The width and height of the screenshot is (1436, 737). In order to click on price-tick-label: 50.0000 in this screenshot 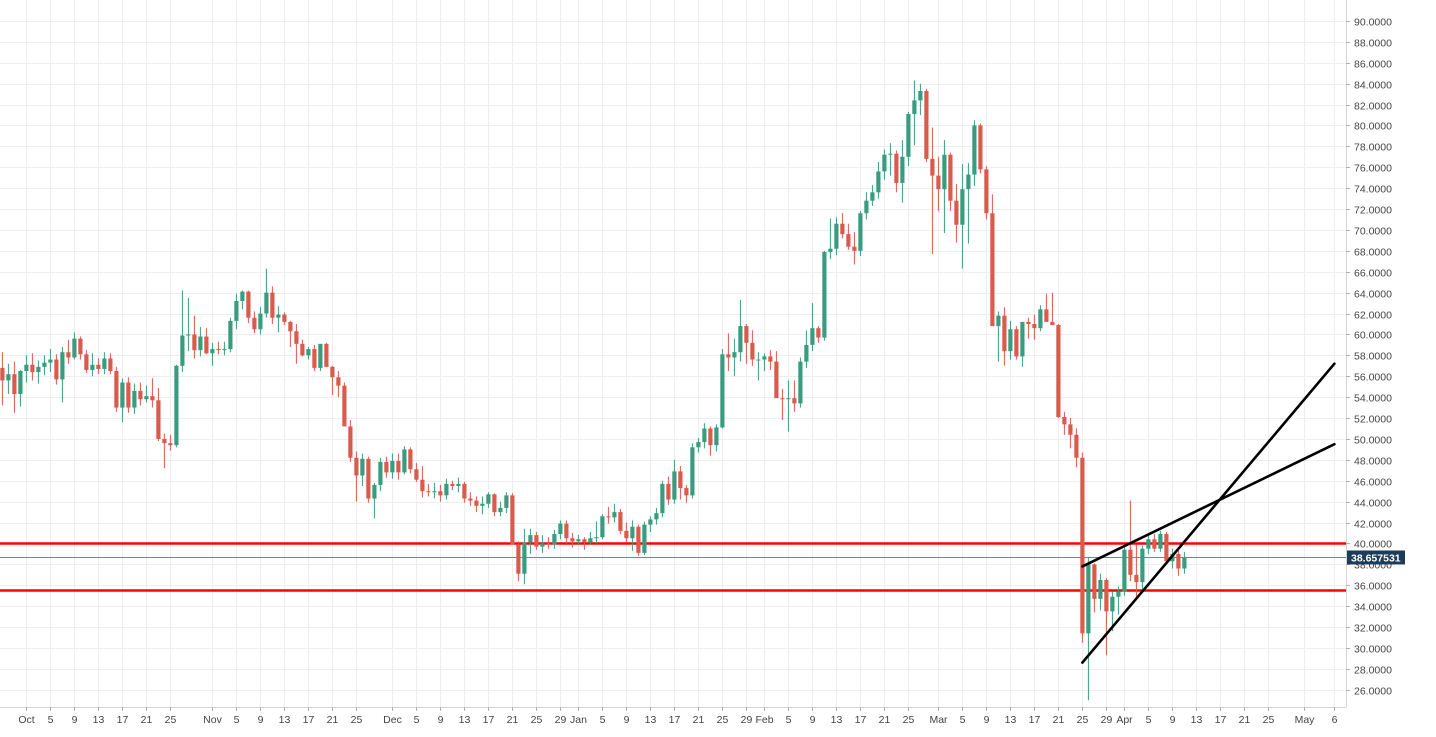, I will do `click(1373, 441)`.